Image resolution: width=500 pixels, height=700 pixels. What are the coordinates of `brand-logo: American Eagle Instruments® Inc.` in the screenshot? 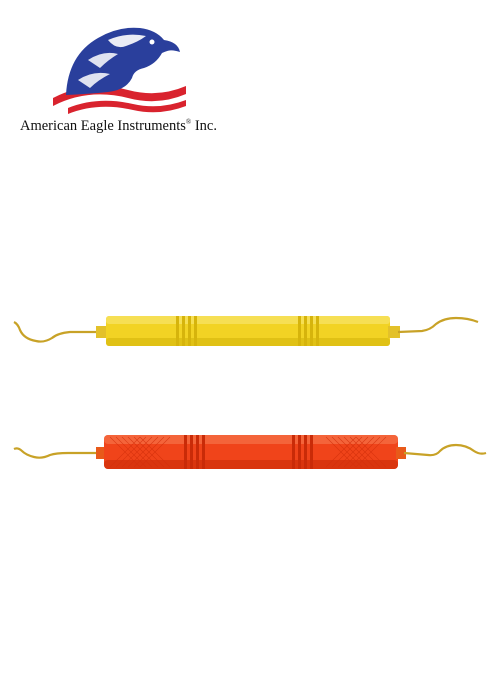 It's located at (118, 77).